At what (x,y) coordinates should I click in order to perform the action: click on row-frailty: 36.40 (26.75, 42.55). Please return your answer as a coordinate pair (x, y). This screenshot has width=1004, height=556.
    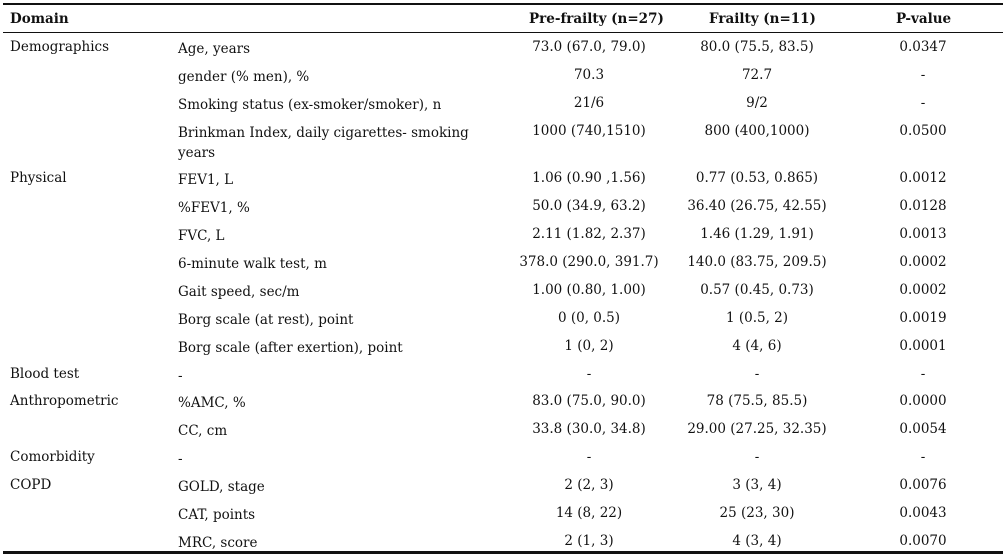
    Looking at the image, I should click on (757, 206).